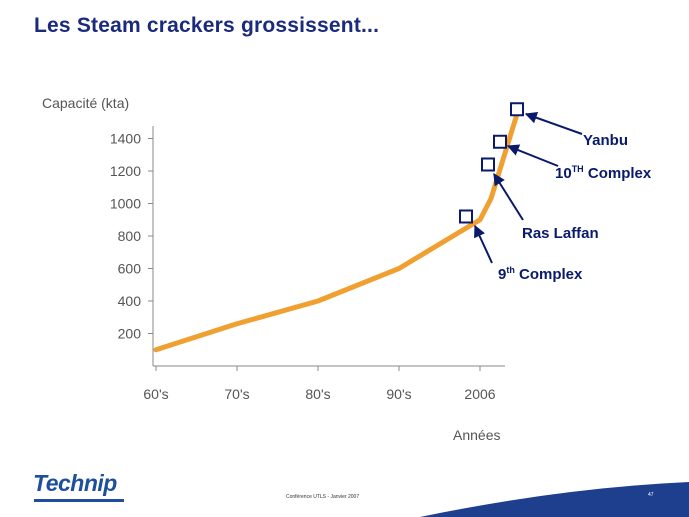 The height and width of the screenshot is (517, 689). I want to click on footer-text: Conférence UTLS - Janvier 2007, so click(323, 497).